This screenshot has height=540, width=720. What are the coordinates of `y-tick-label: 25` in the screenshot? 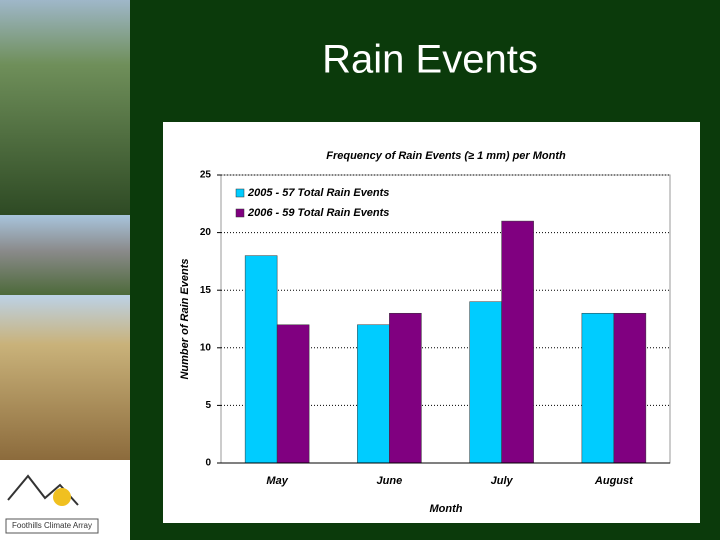 It's located at (206, 175).